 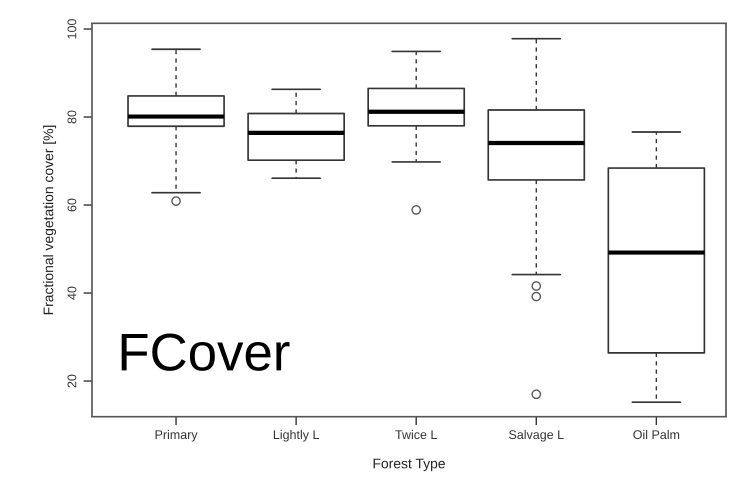 What do you see at coordinates (71, 293) in the screenshot?
I see `y-tick-label: 40` at bounding box center [71, 293].